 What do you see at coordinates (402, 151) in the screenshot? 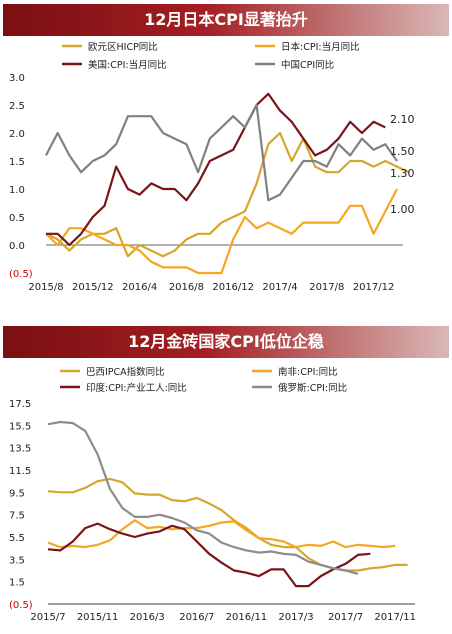
I see `end-value-label: 1.50` at bounding box center [402, 151].